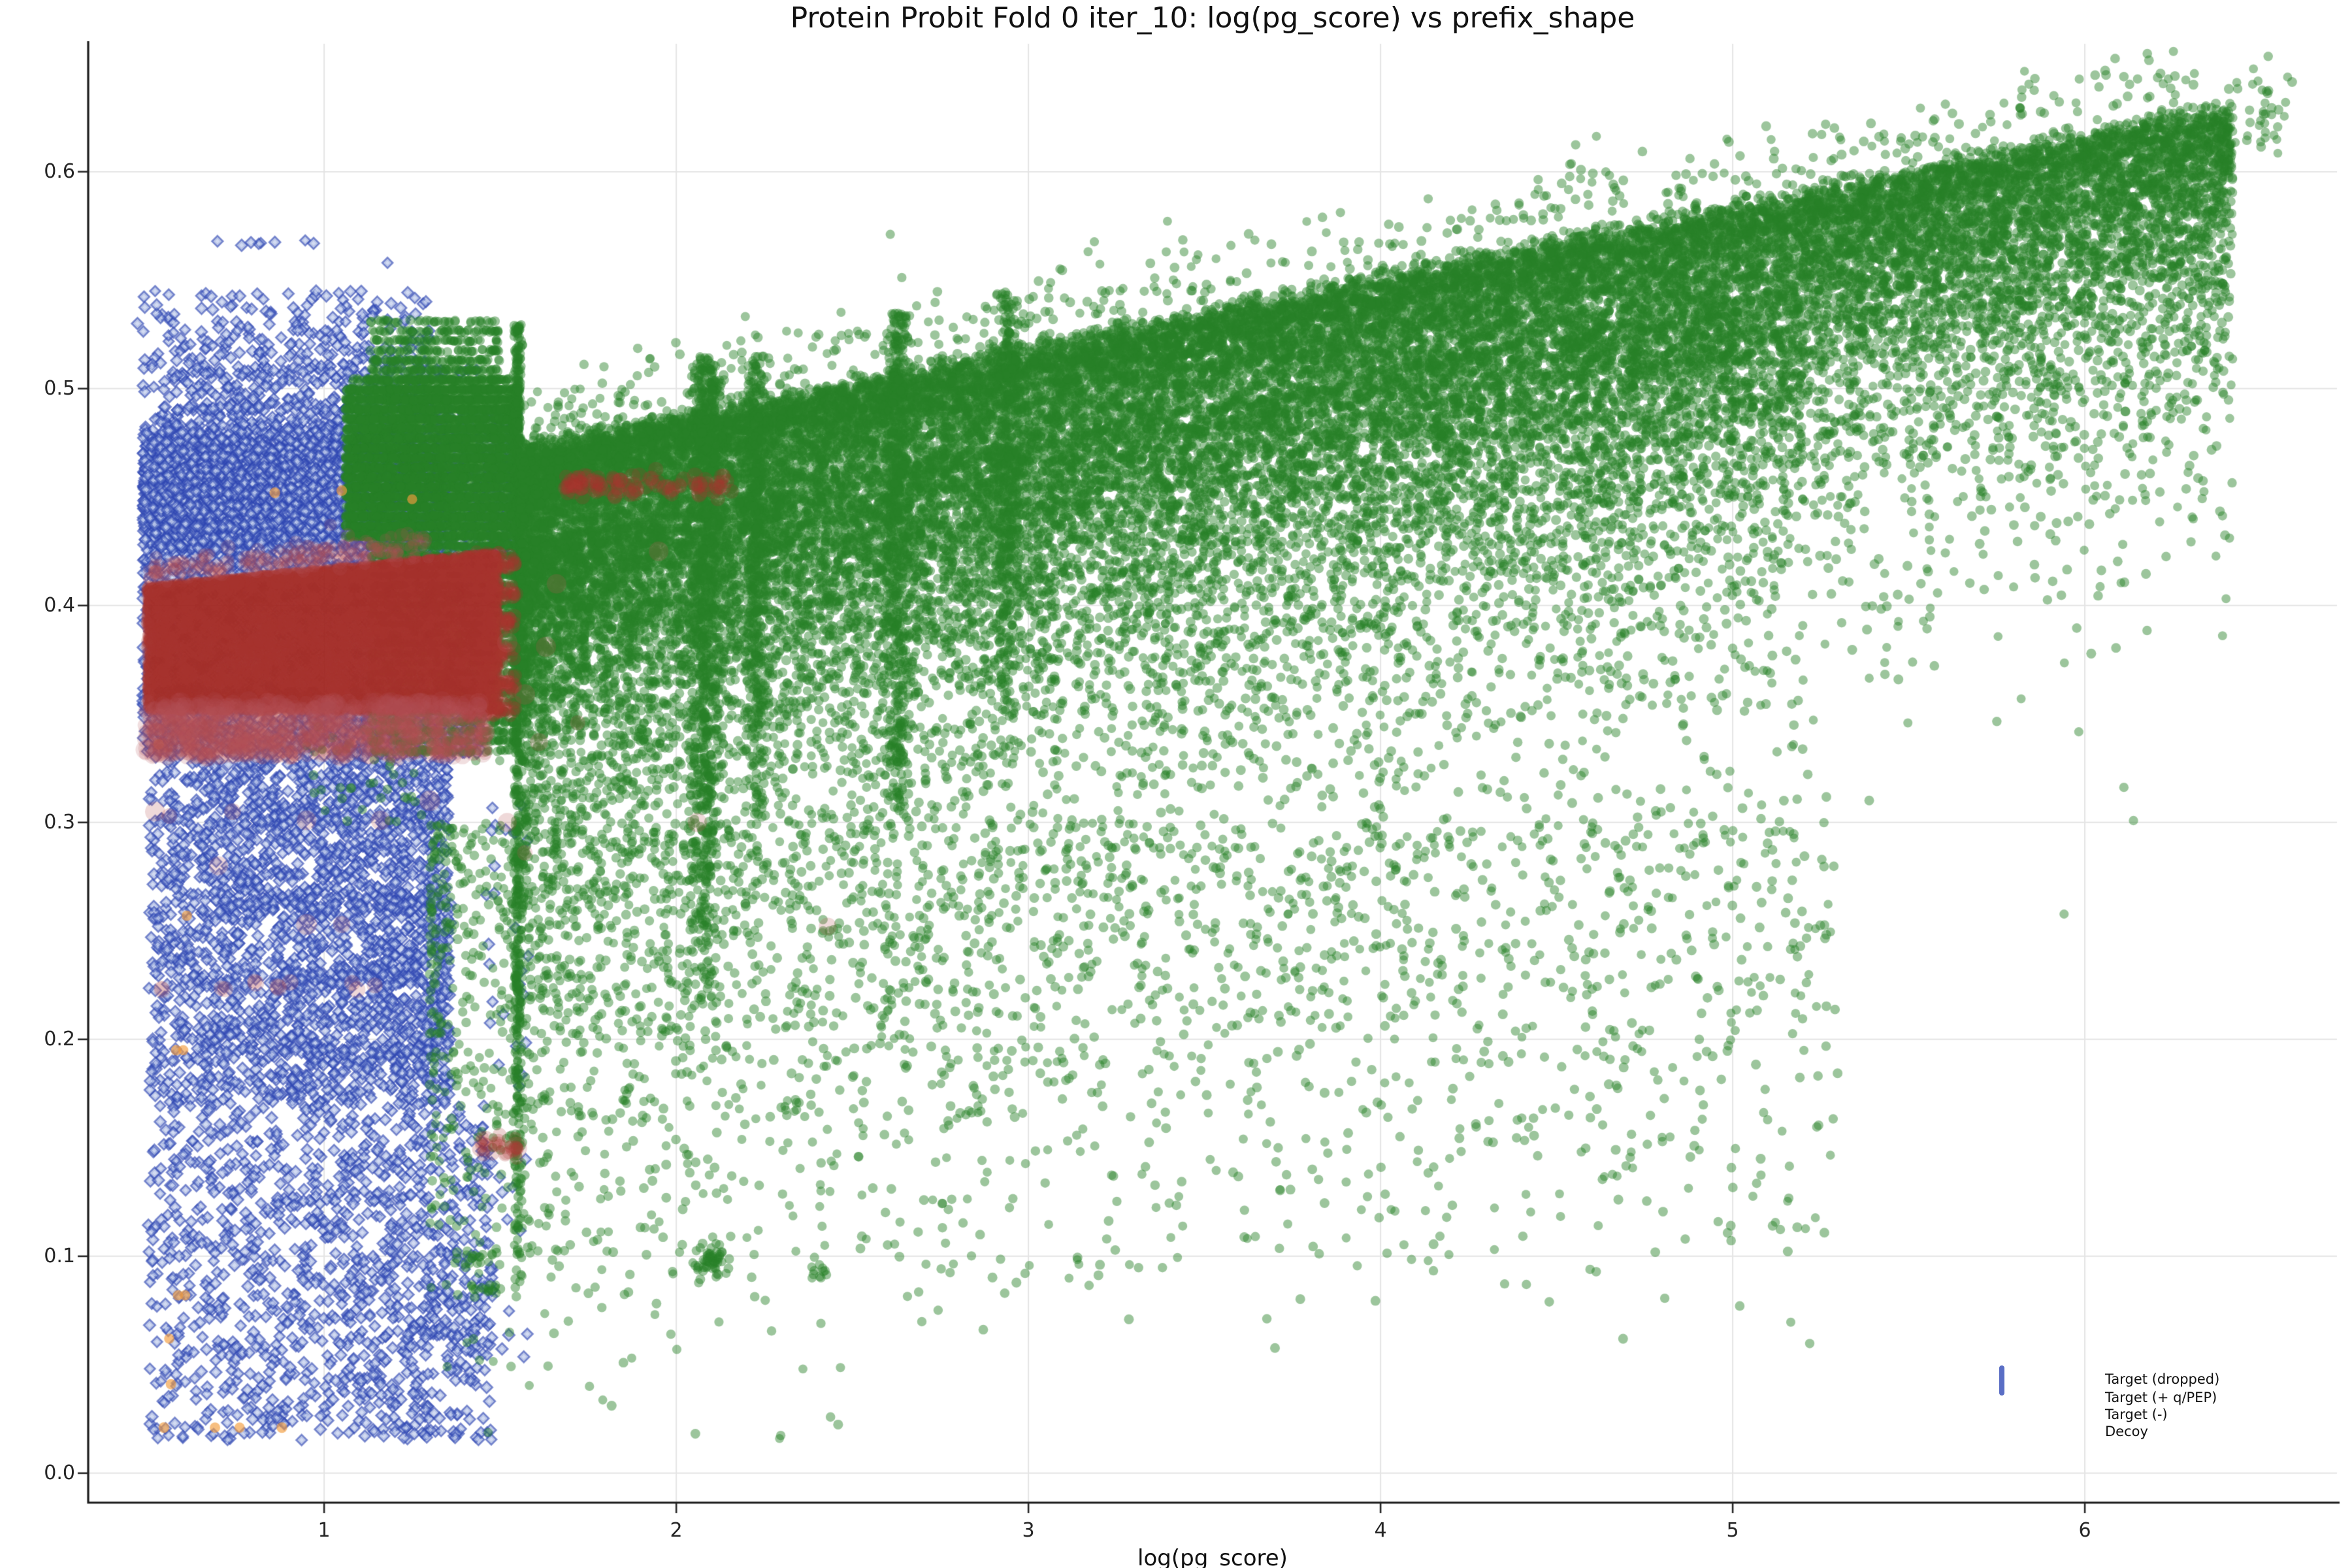 The width and height of the screenshot is (2352, 1568). Describe the element at coordinates (2084, 1530) in the screenshot. I see `x-tick-label: 6` at that location.